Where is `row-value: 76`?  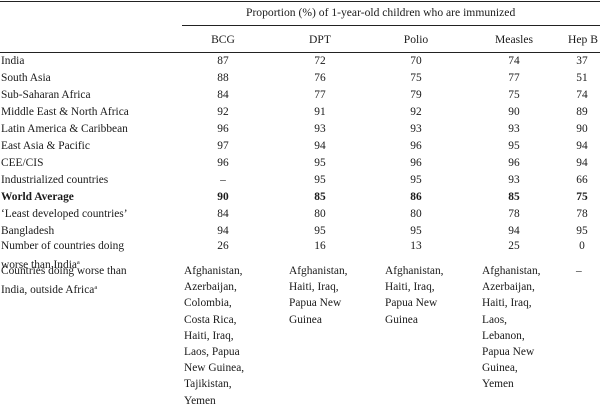 row-value: 76 is located at coordinates (320, 78).